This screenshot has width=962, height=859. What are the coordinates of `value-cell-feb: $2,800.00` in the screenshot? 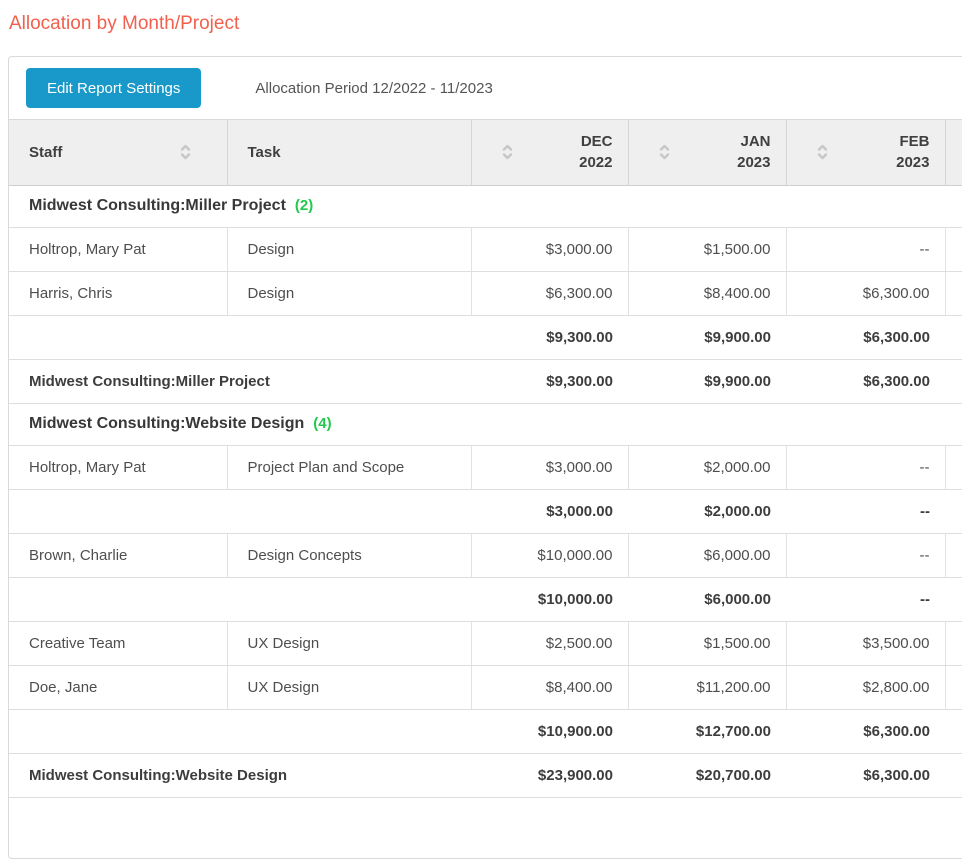 It's located at (865, 687).